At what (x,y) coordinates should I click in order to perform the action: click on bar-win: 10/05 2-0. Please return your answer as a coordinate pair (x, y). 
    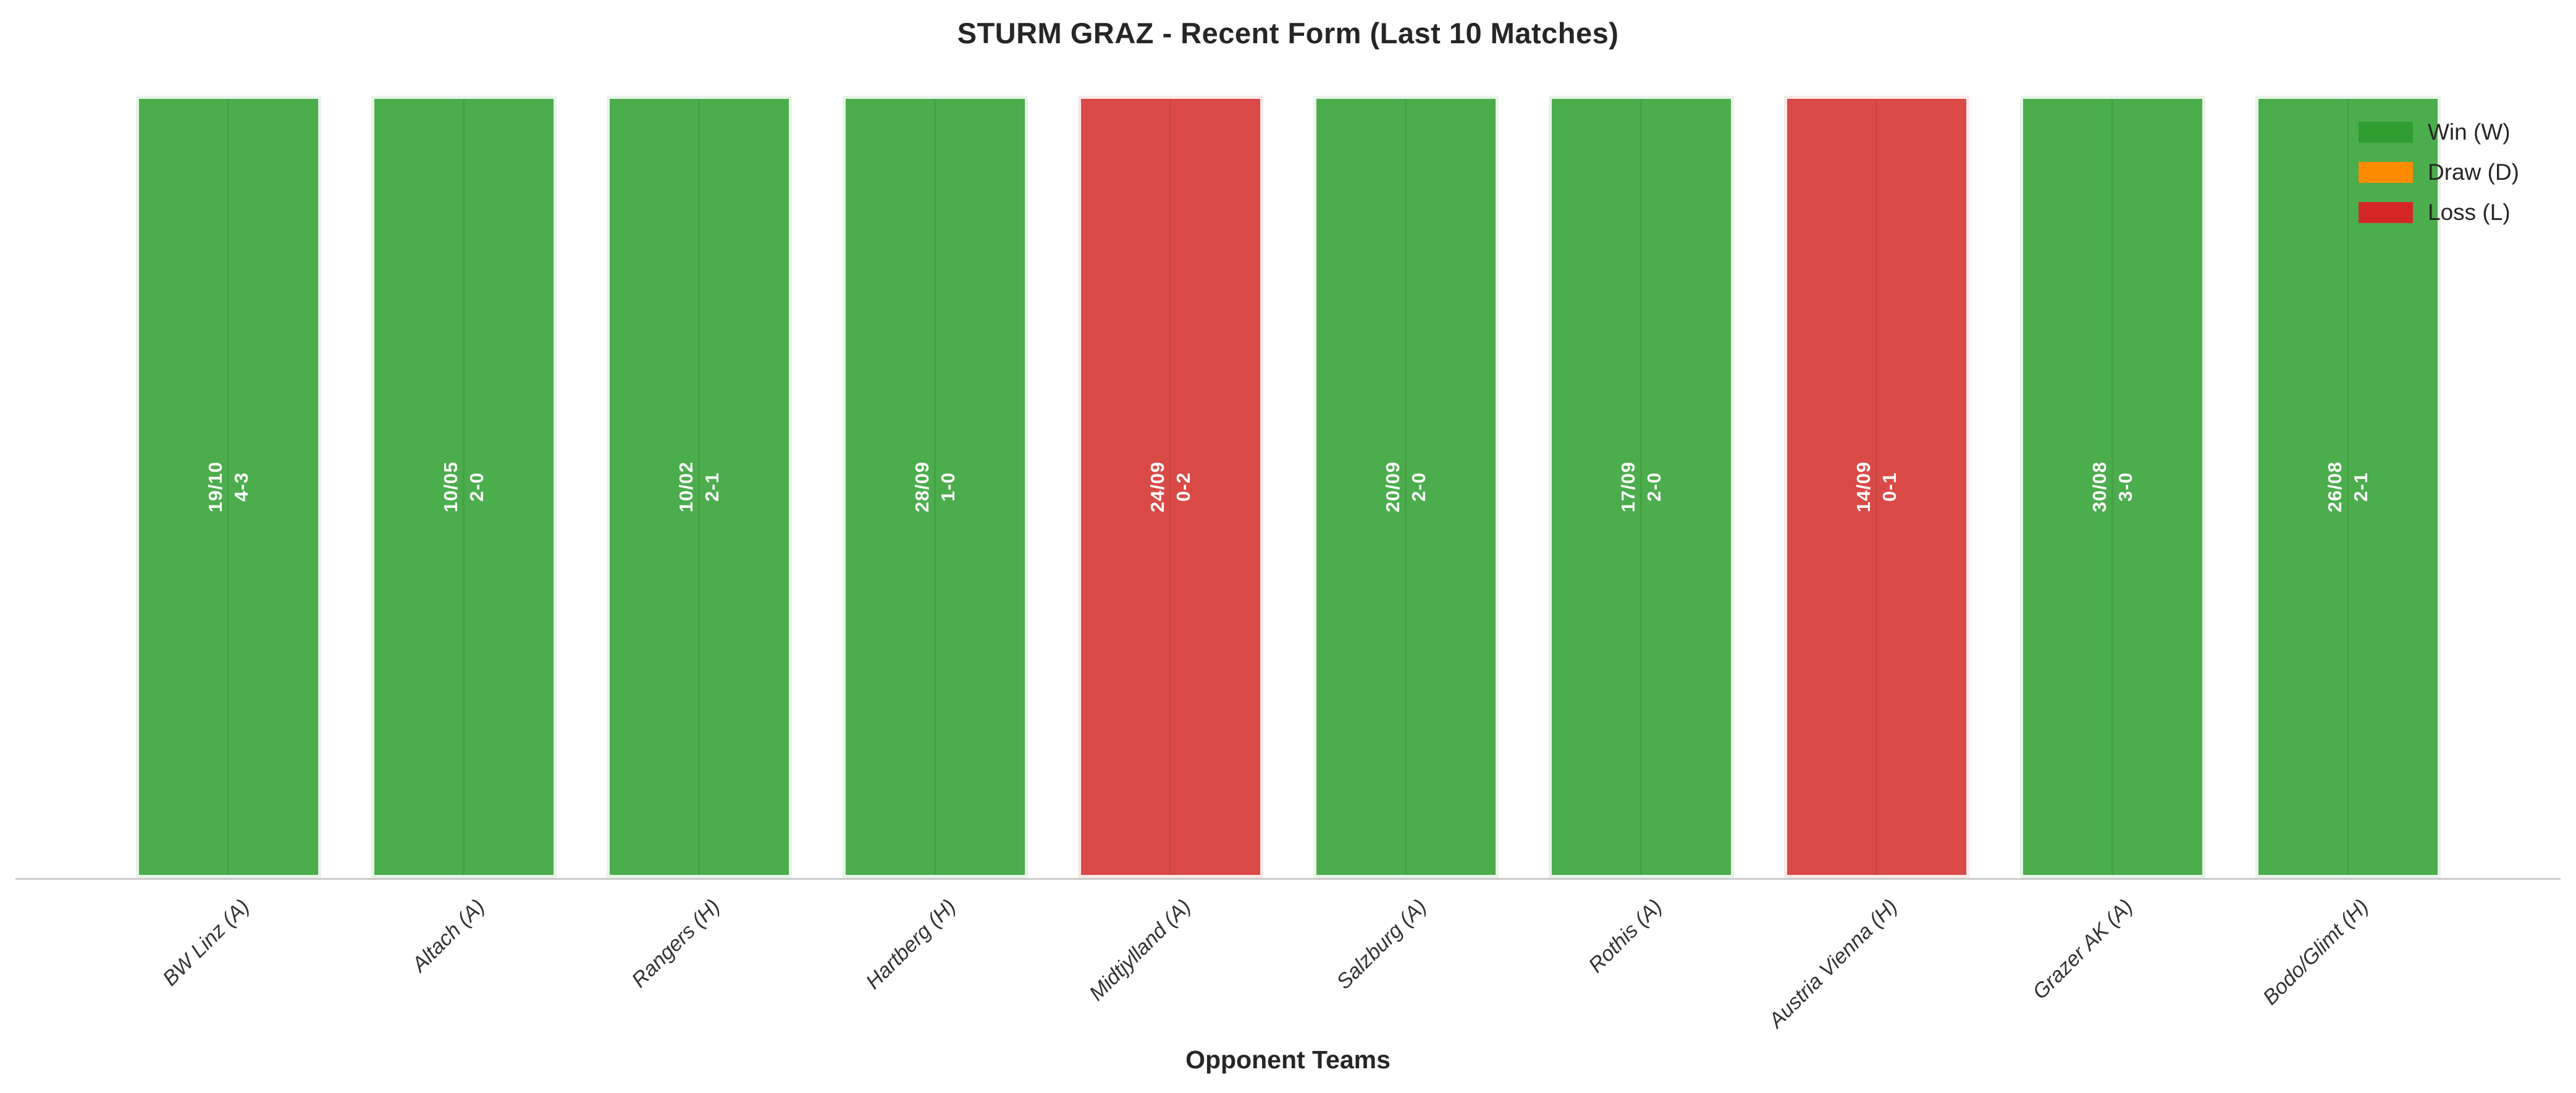
    Looking at the image, I should click on (464, 487).